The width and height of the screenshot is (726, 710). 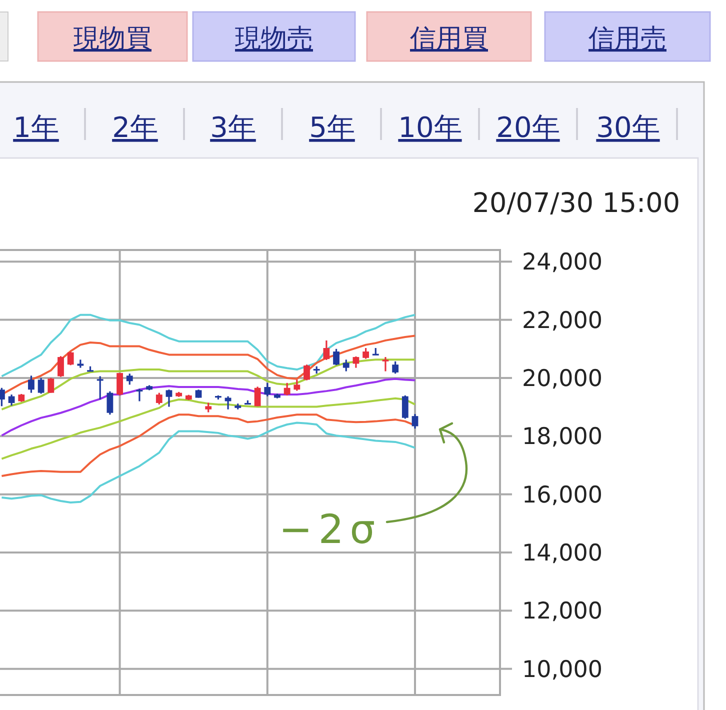 I want to click on text: 10年, so click(x=430, y=127).